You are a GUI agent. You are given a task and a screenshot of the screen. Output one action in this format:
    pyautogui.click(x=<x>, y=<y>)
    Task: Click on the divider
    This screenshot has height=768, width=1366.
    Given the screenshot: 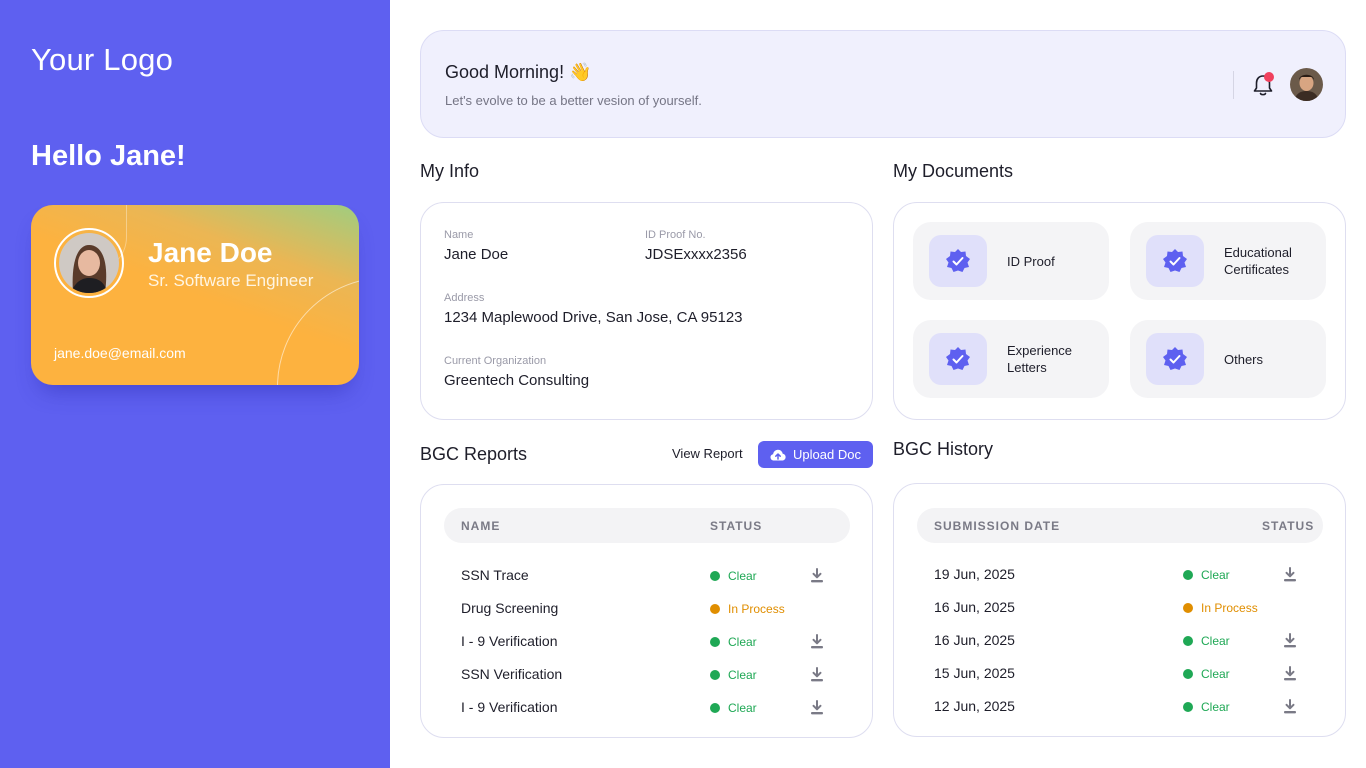 What is the action you would take?
    pyautogui.click(x=1233, y=85)
    